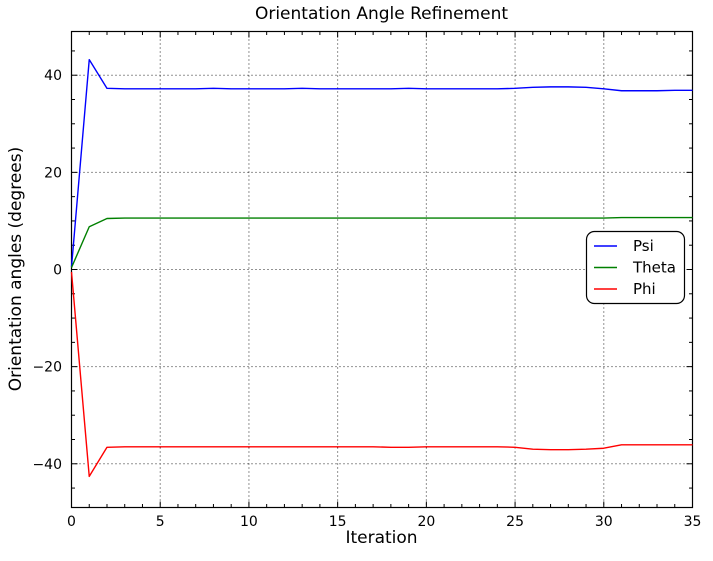 This screenshot has height=561, width=713. What do you see at coordinates (643, 246) in the screenshot?
I see `legend-label-psi: Psi` at bounding box center [643, 246].